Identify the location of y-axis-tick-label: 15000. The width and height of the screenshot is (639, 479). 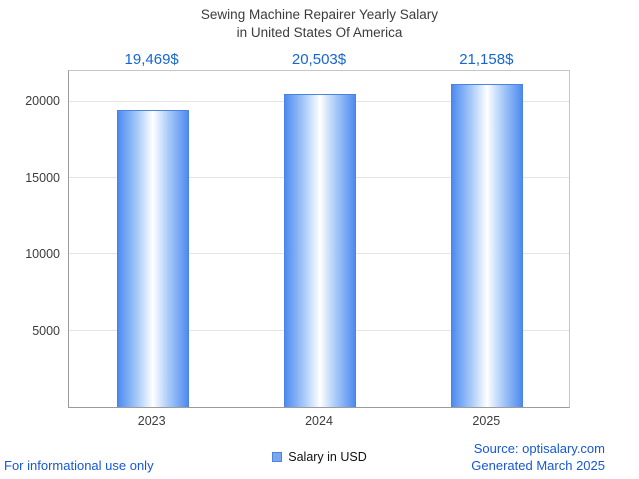
(42, 177).